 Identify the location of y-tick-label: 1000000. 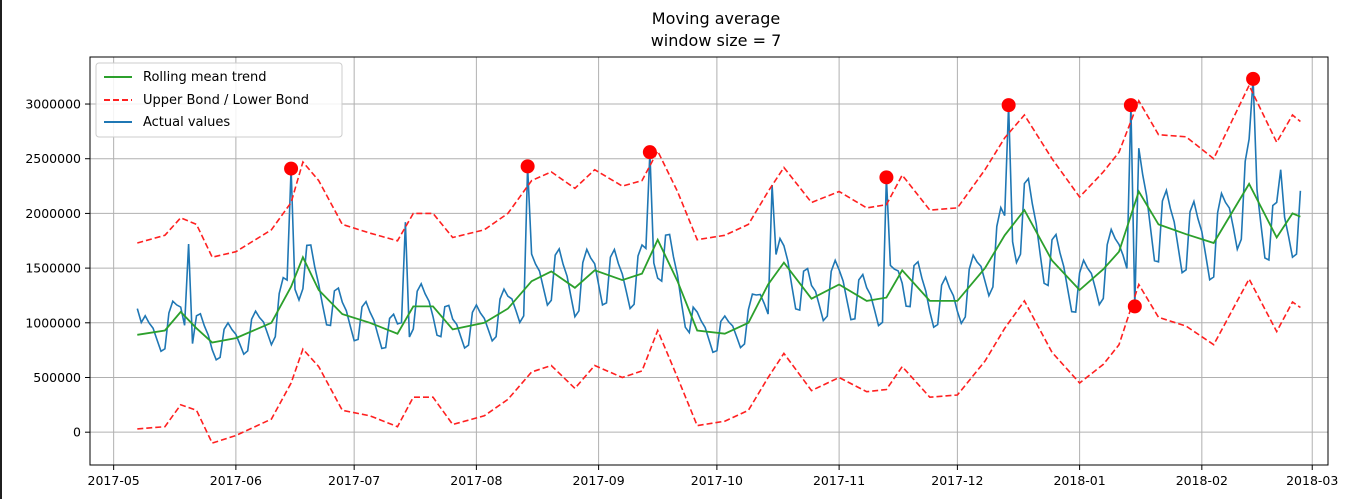
(53, 322).